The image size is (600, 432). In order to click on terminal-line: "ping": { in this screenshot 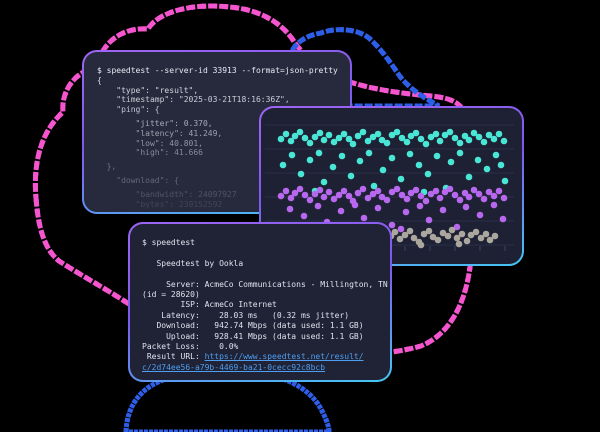, I will do `click(223, 110)`.